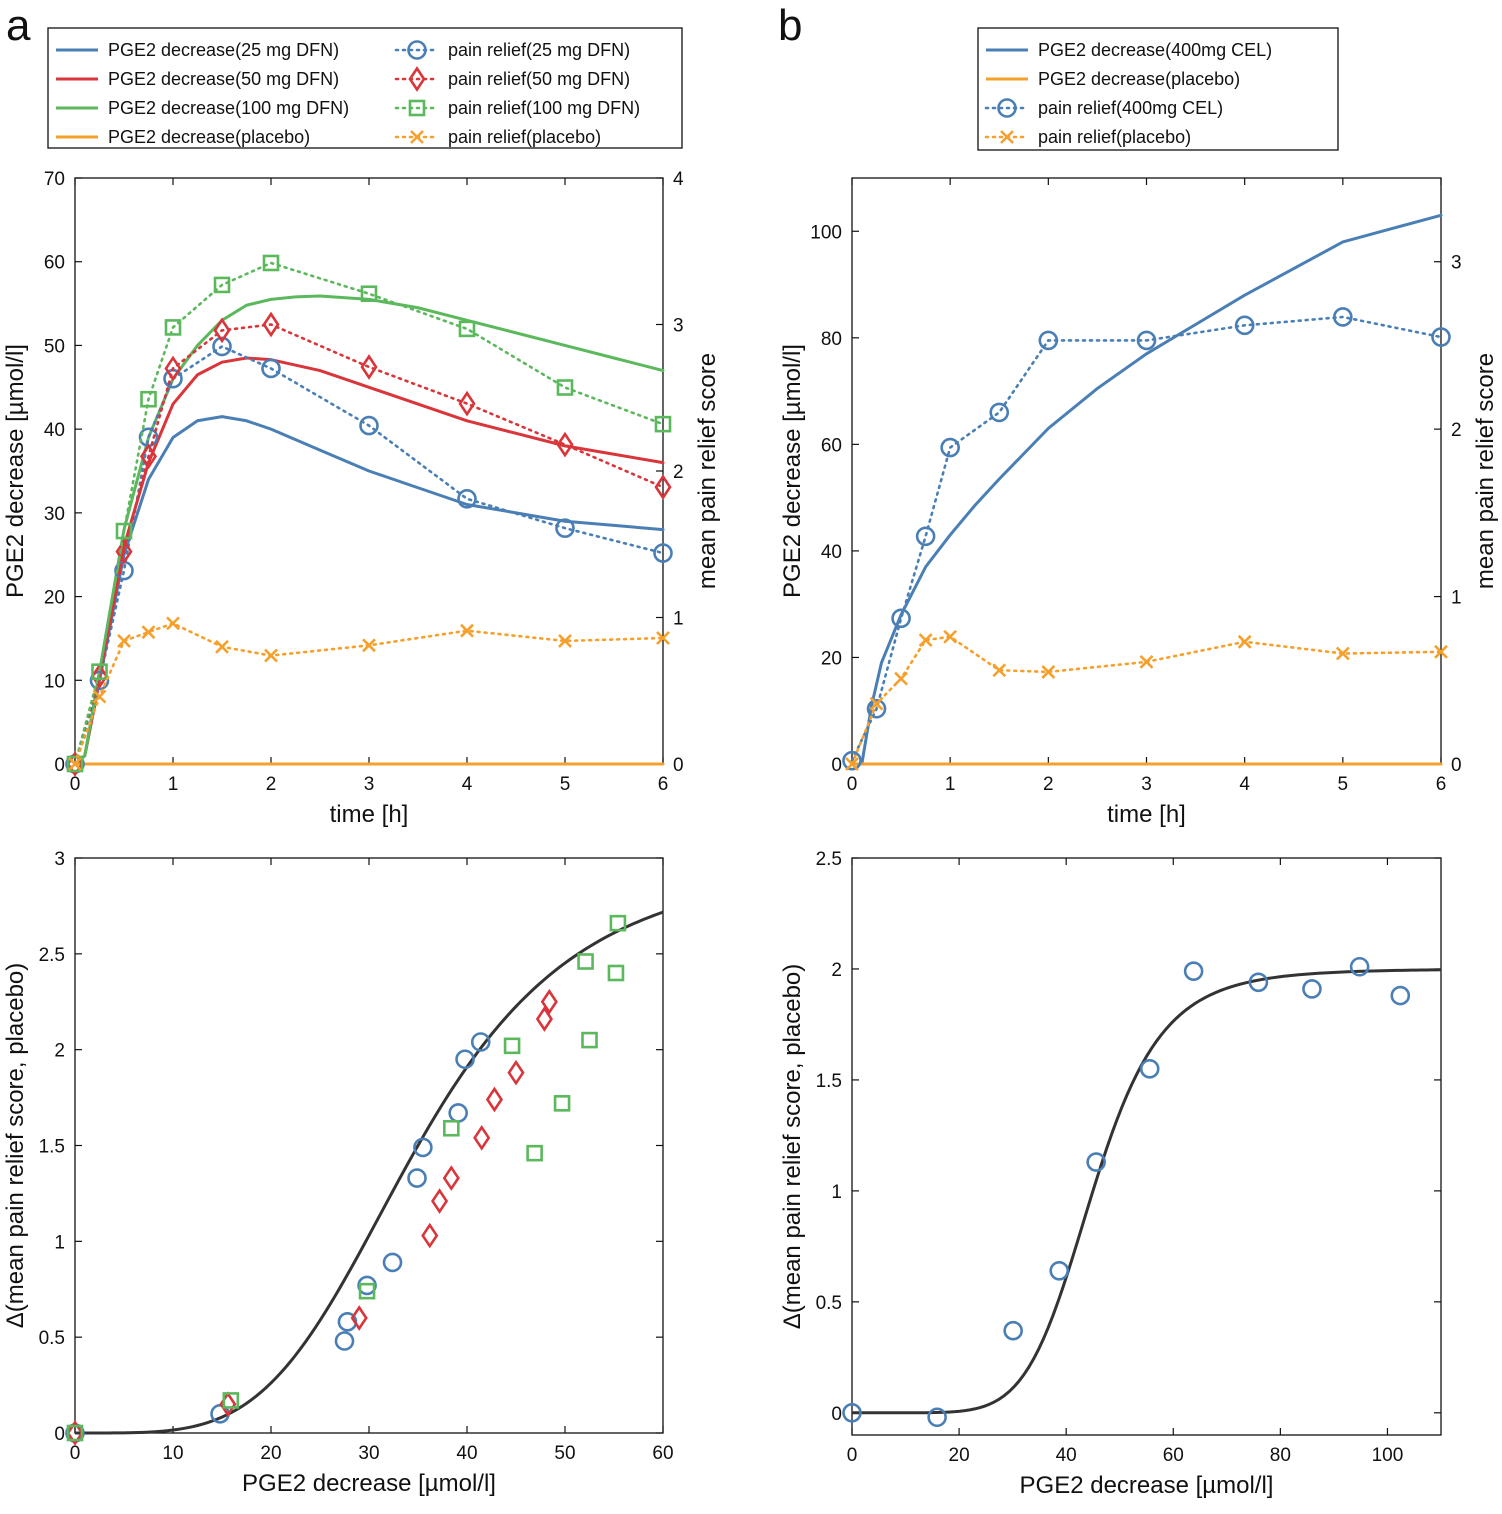 This screenshot has width=1502, height=1514. What do you see at coordinates (54, 263) in the screenshot?
I see `y-tick-label: 60` at bounding box center [54, 263].